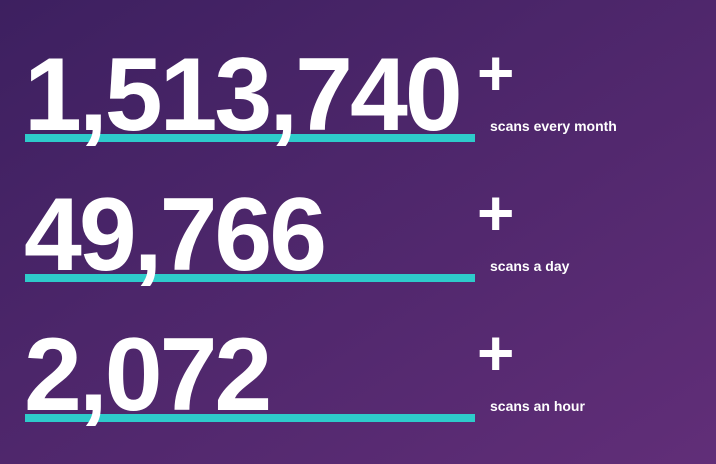  I want to click on stat-label: scans an hour, so click(537, 406).